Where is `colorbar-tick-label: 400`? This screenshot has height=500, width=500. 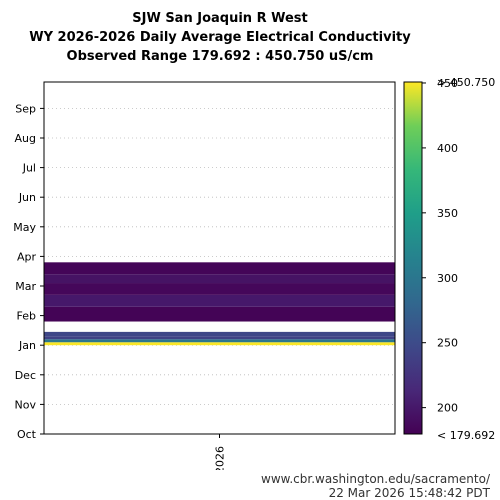
colorbar-tick-label: 400 is located at coordinates (447, 148).